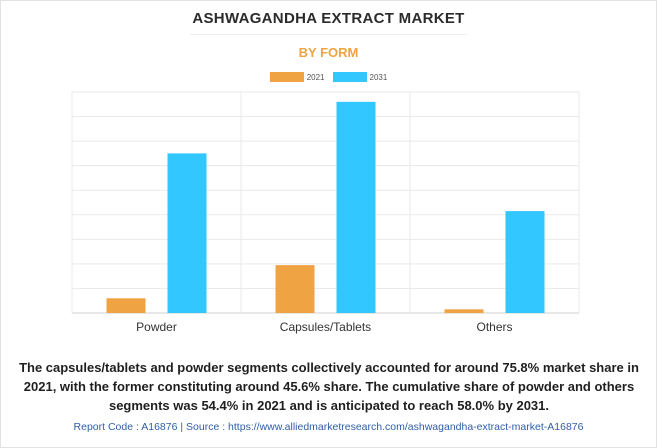 The width and height of the screenshot is (657, 448). I want to click on legend-label-2021: 2021, so click(315, 77).